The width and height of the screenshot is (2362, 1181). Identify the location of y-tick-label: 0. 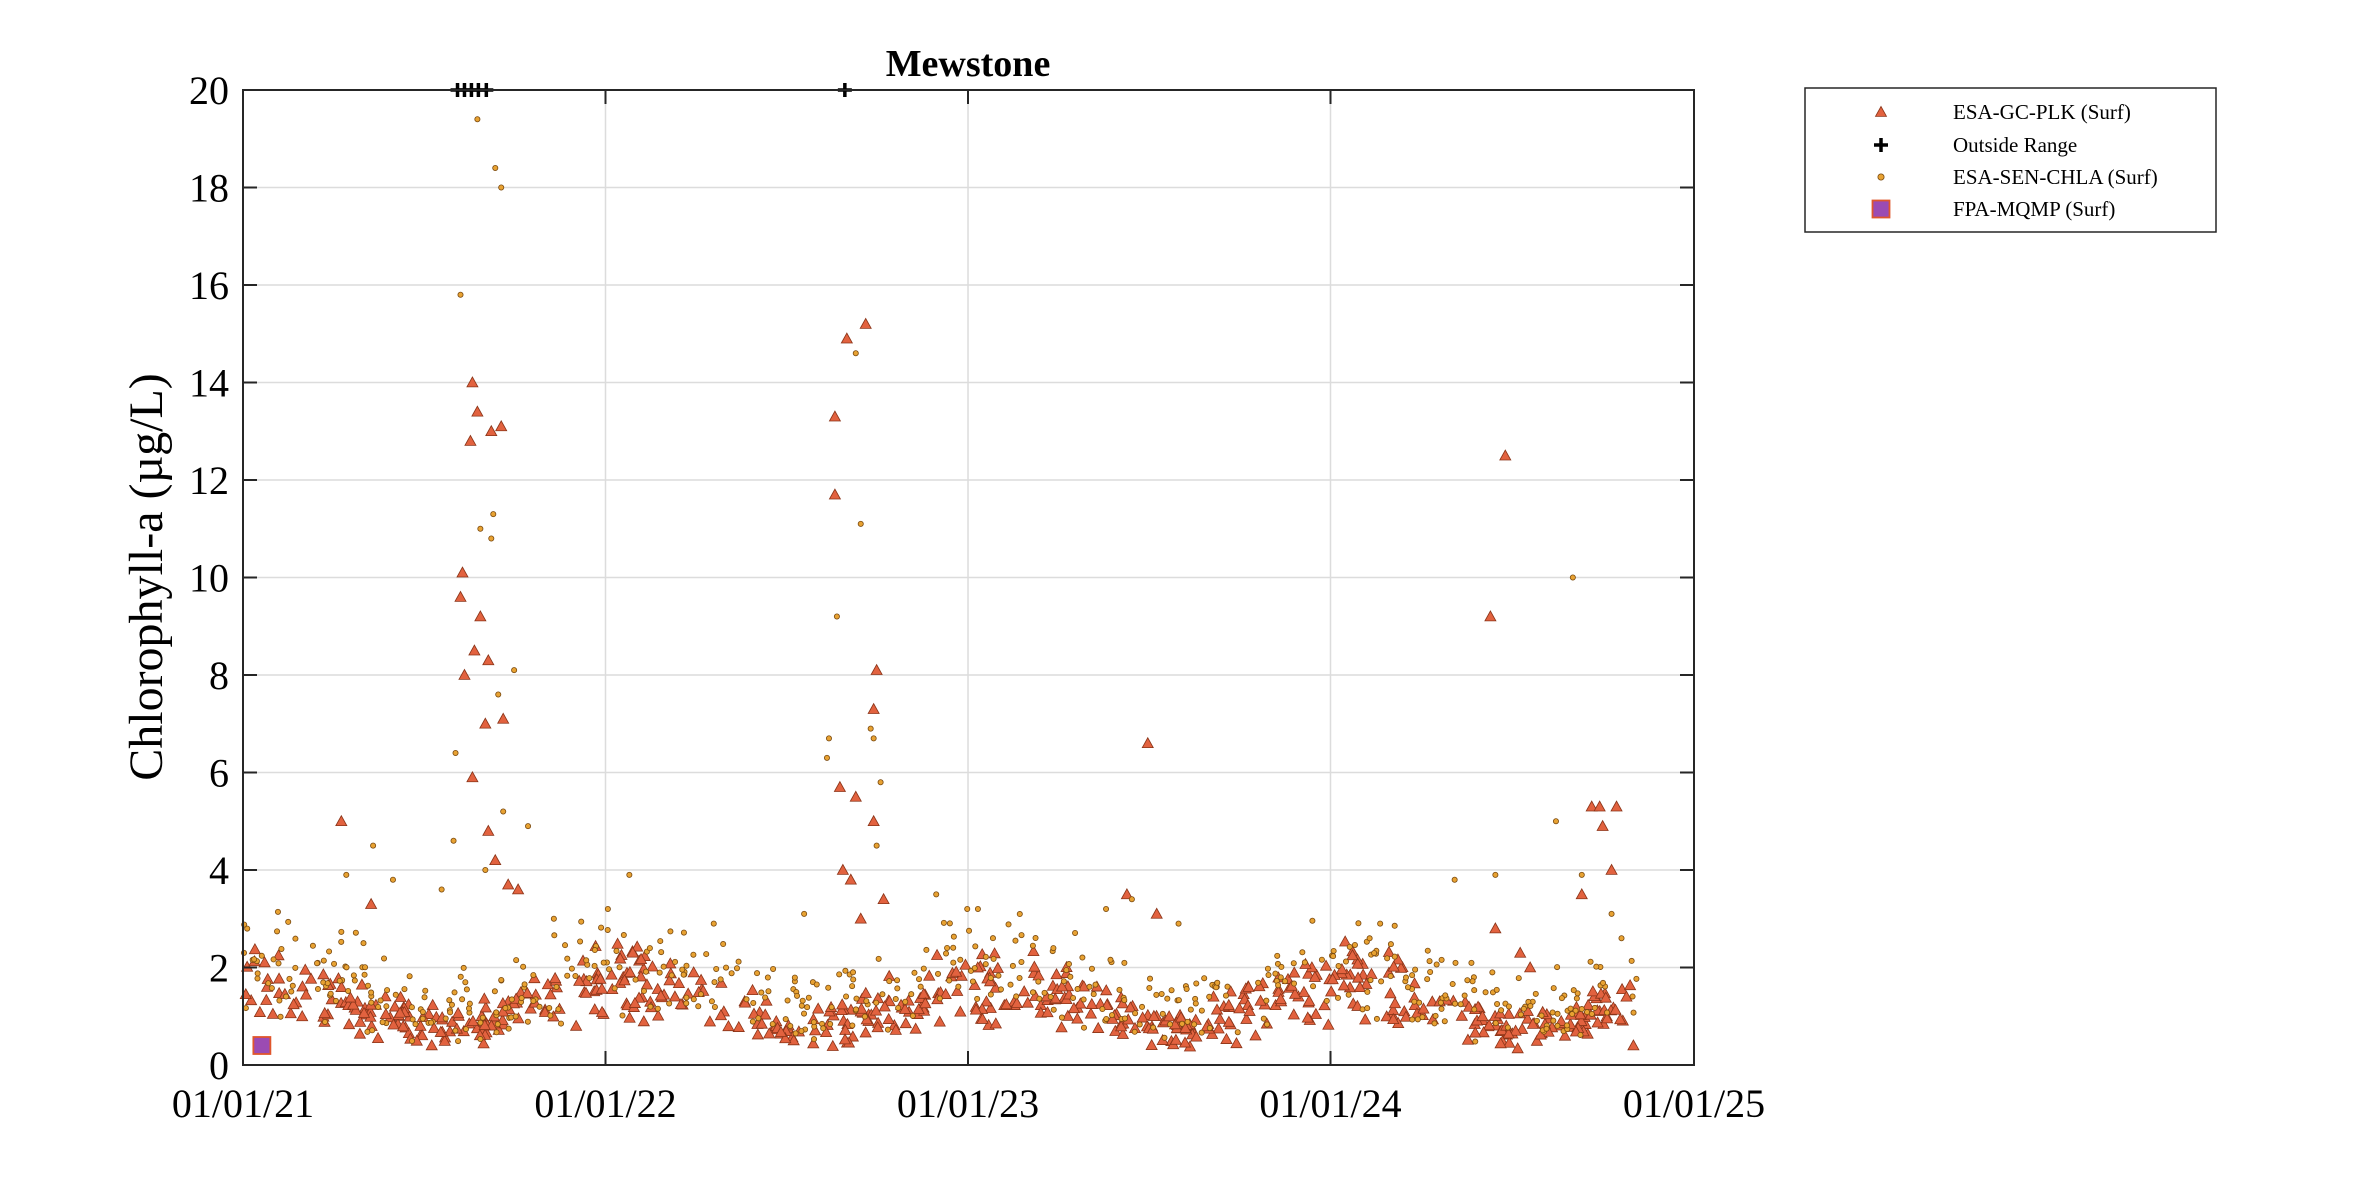
(219, 1065).